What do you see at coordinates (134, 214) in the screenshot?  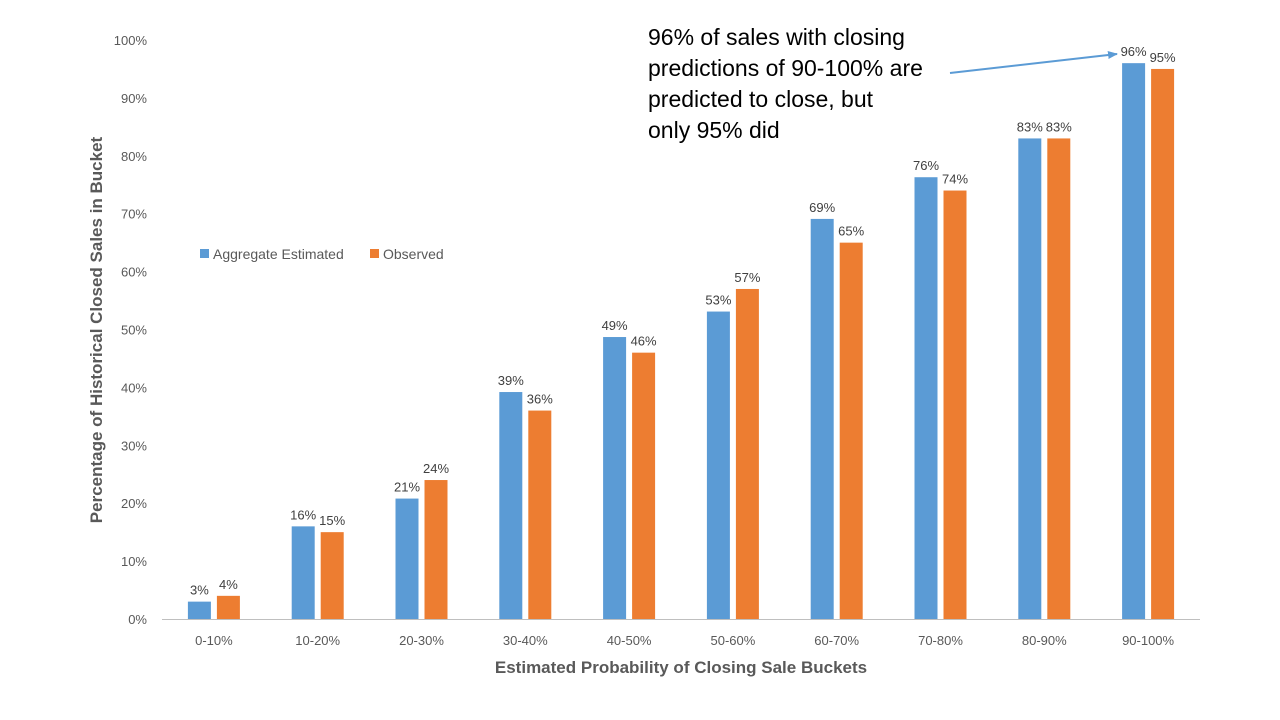 I see `y-tick-label: 70%` at bounding box center [134, 214].